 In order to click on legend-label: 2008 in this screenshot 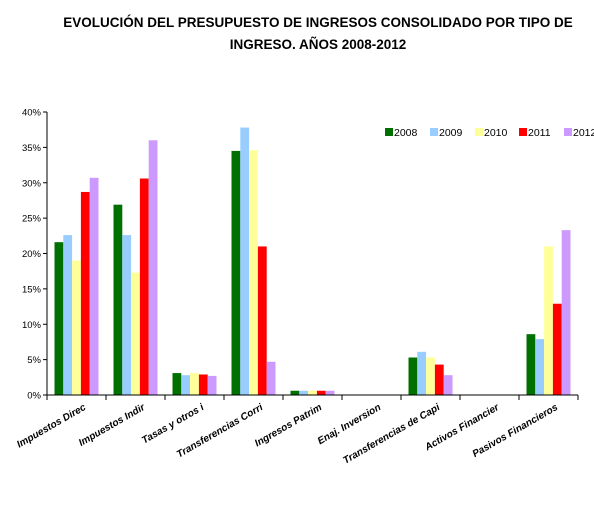, I will do `click(406, 133)`.